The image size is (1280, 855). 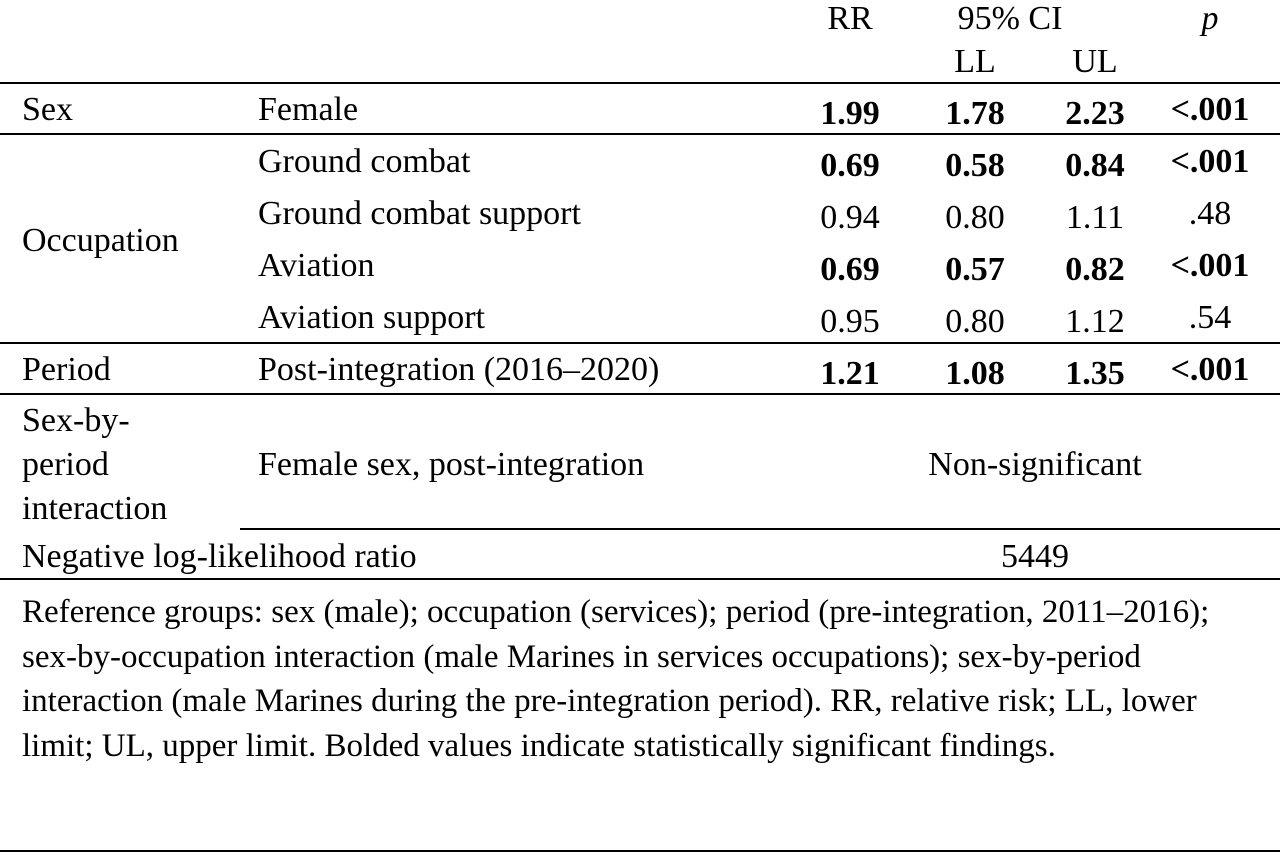 What do you see at coordinates (219, 556) in the screenshot?
I see `row-likelihood-label: Negative log-likelihood ratio` at bounding box center [219, 556].